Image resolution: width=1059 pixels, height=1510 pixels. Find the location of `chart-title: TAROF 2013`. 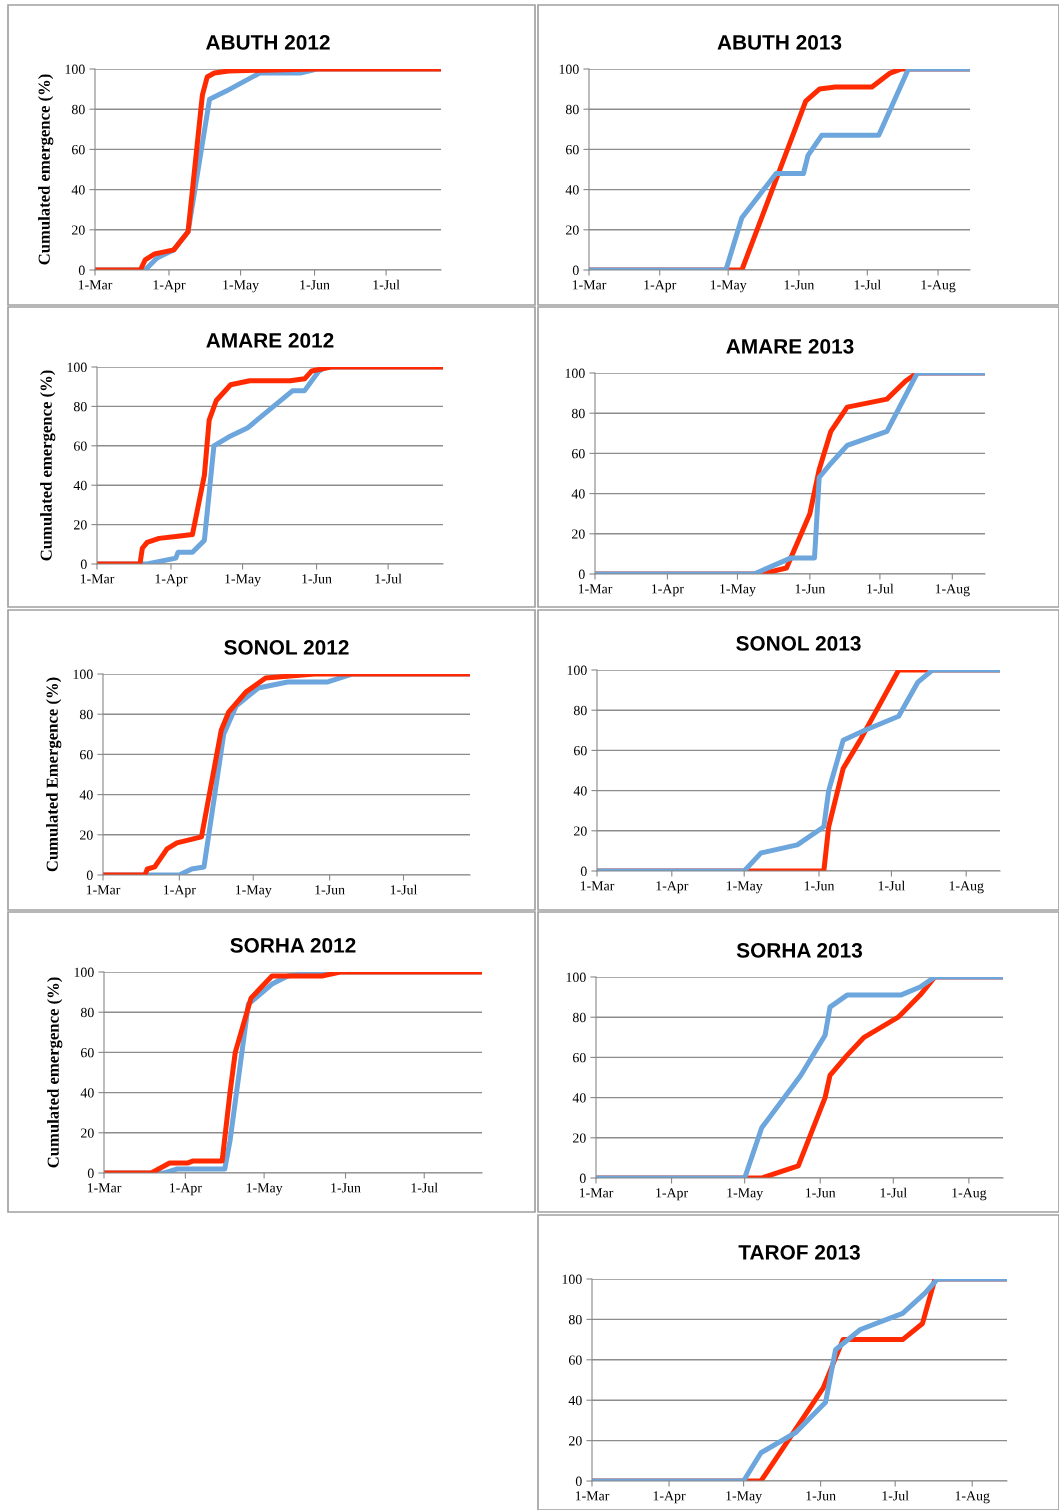

chart-title: TAROF 2013 is located at coordinates (799, 1252).